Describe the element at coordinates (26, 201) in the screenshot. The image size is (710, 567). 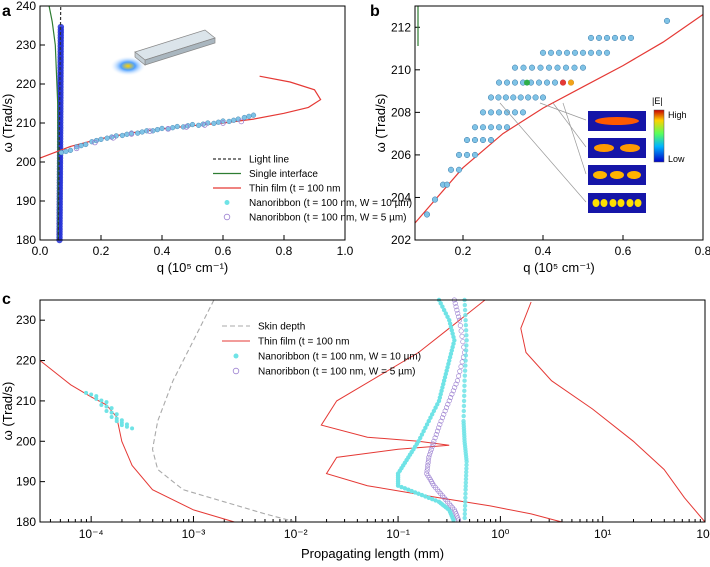
I see `a-ytick-label: 190` at that location.